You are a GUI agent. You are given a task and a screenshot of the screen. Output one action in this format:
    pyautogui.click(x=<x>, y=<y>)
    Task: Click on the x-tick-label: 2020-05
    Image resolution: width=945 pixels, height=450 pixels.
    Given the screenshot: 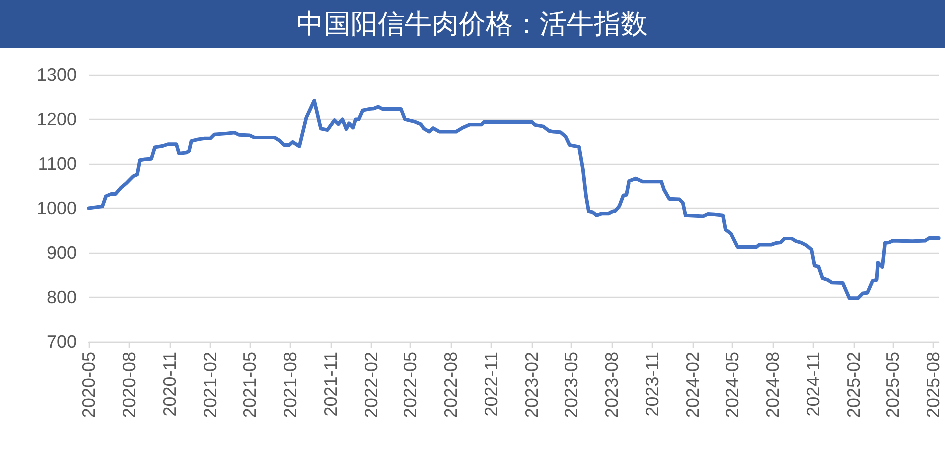 What is the action you would take?
    pyautogui.click(x=89, y=385)
    